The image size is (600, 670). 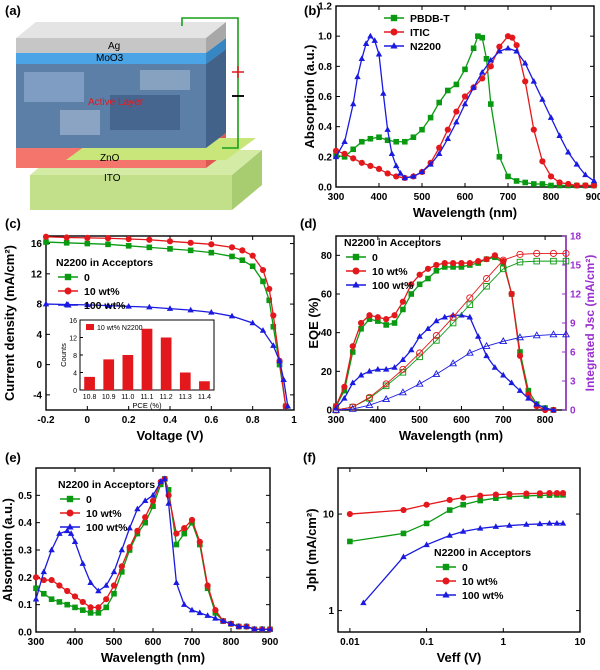 What do you see at coordinates (114, 46) in the screenshot?
I see `layer-ag-label: Ag` at bounding box center [114, 46].